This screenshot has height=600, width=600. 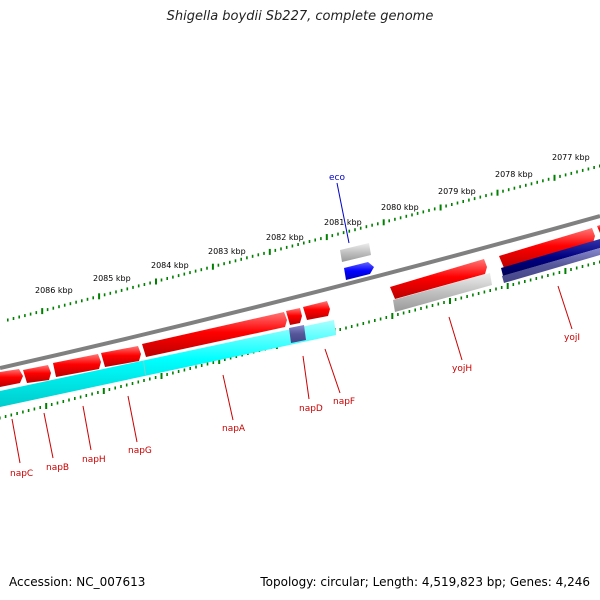 I want to click on scale-label: 2081 kbp, so click(x=343, y=222).